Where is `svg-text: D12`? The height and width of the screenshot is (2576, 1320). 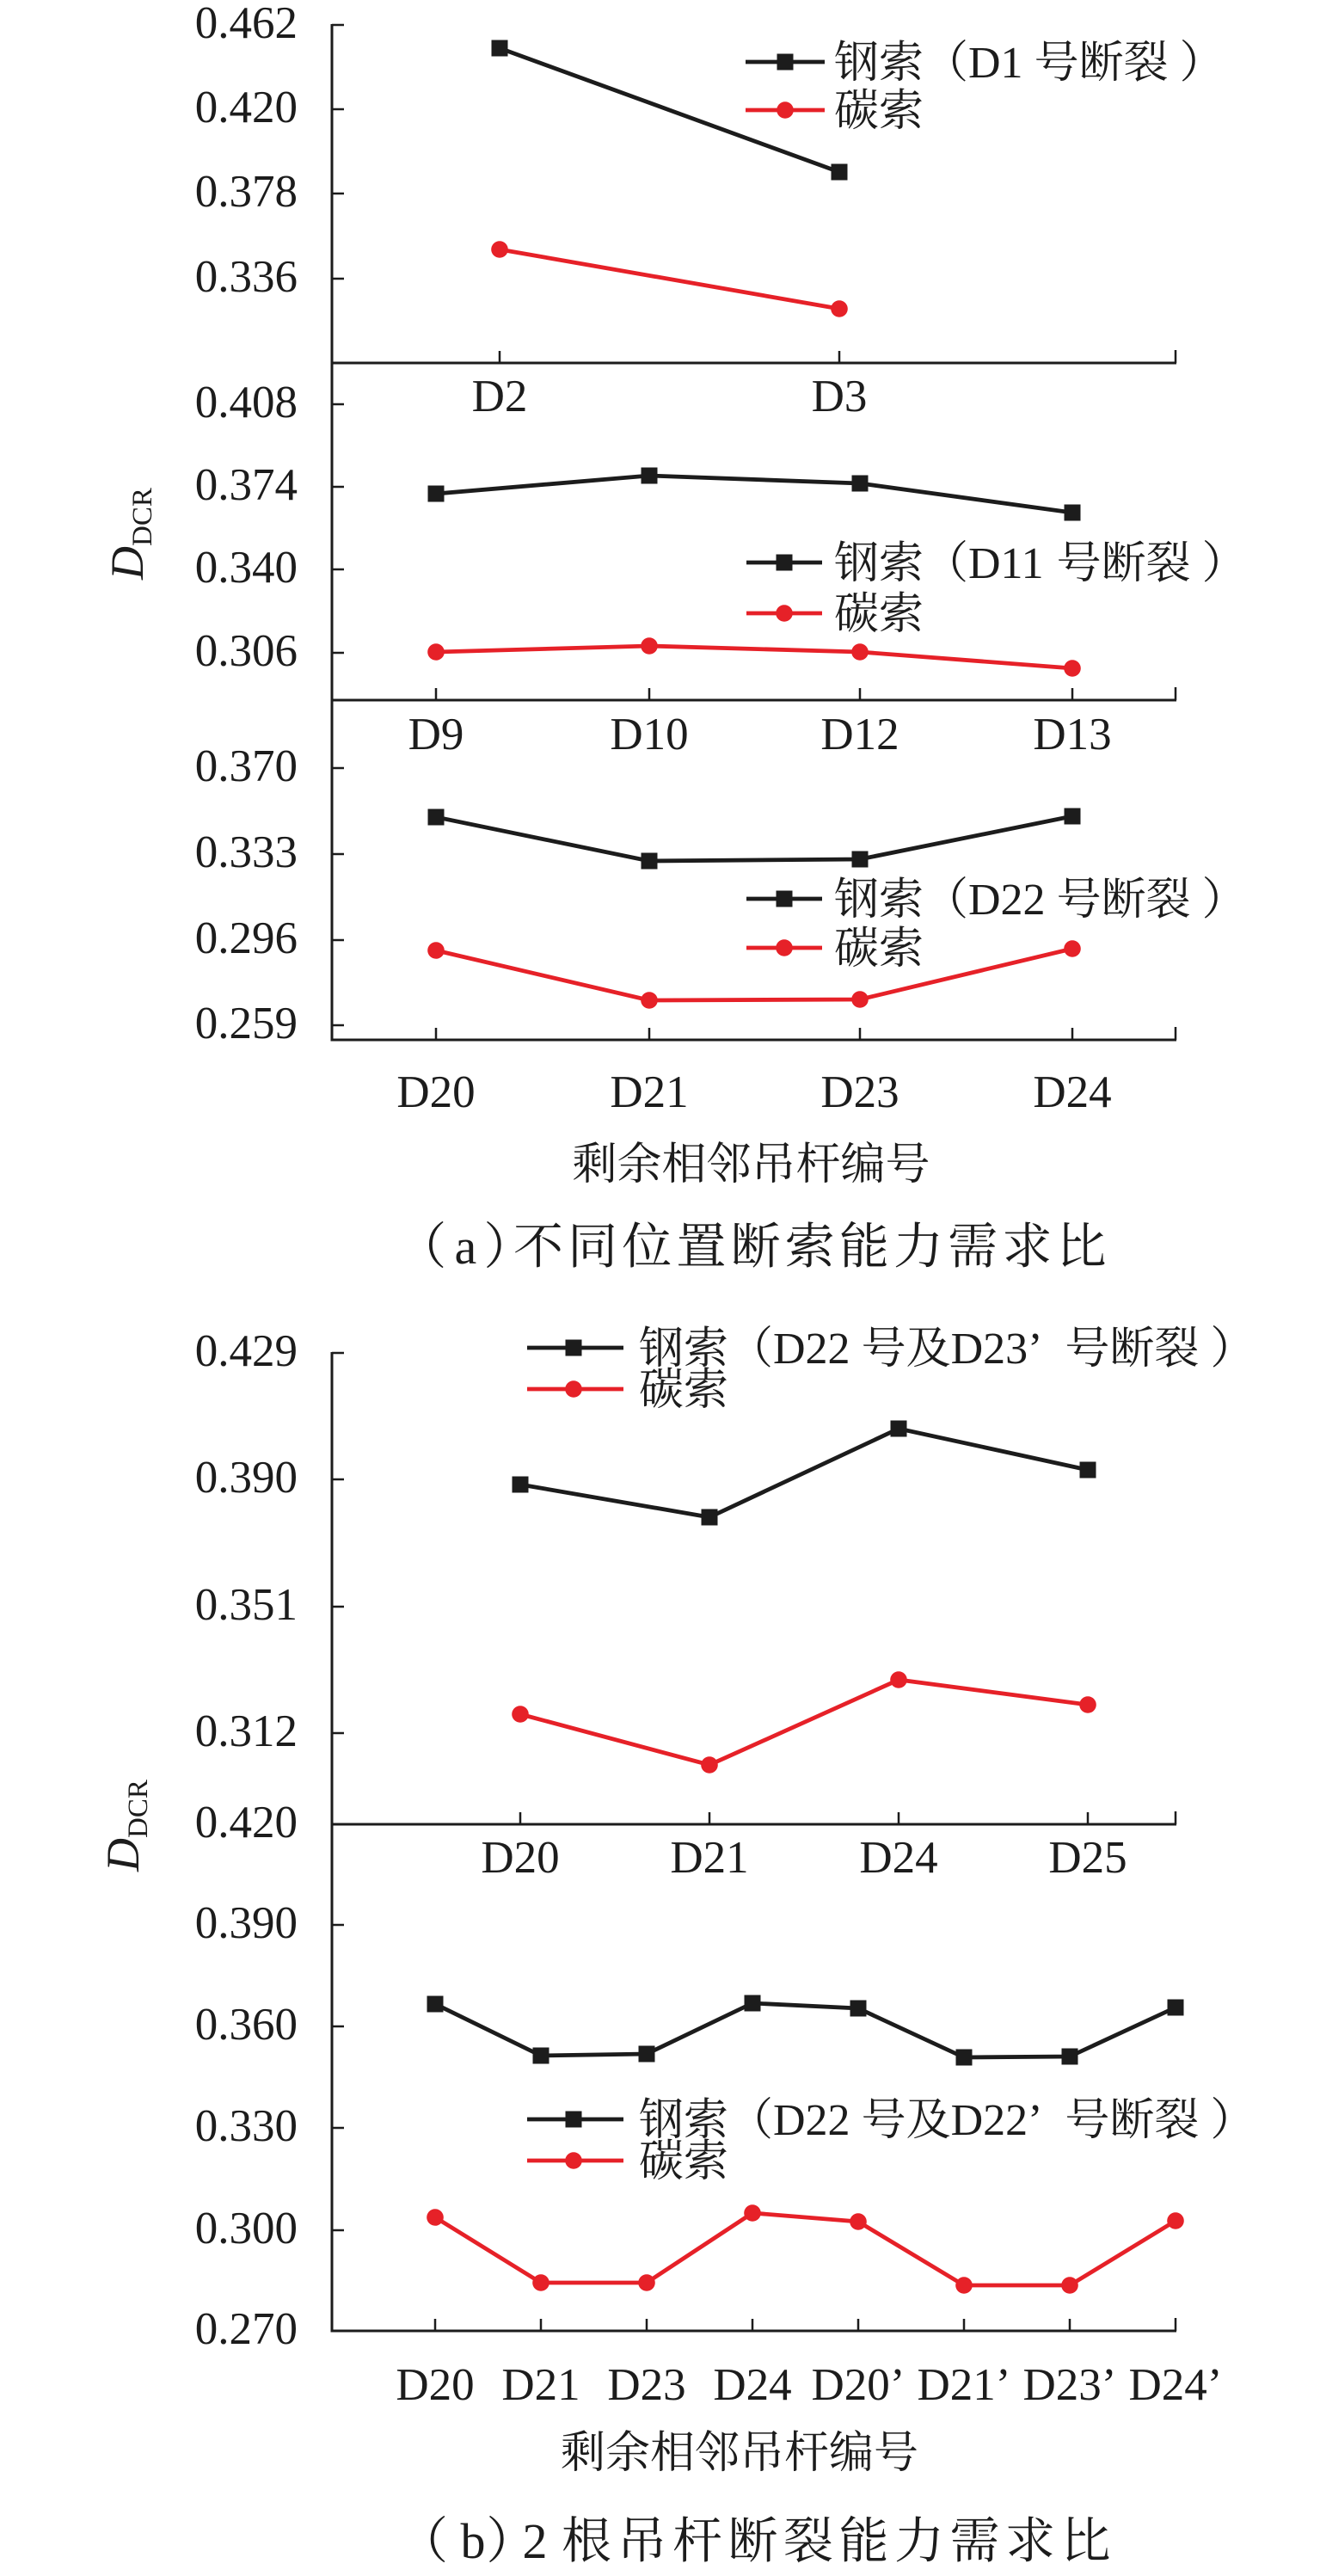 svg-text: D12 is located at coordinates (859, 734).